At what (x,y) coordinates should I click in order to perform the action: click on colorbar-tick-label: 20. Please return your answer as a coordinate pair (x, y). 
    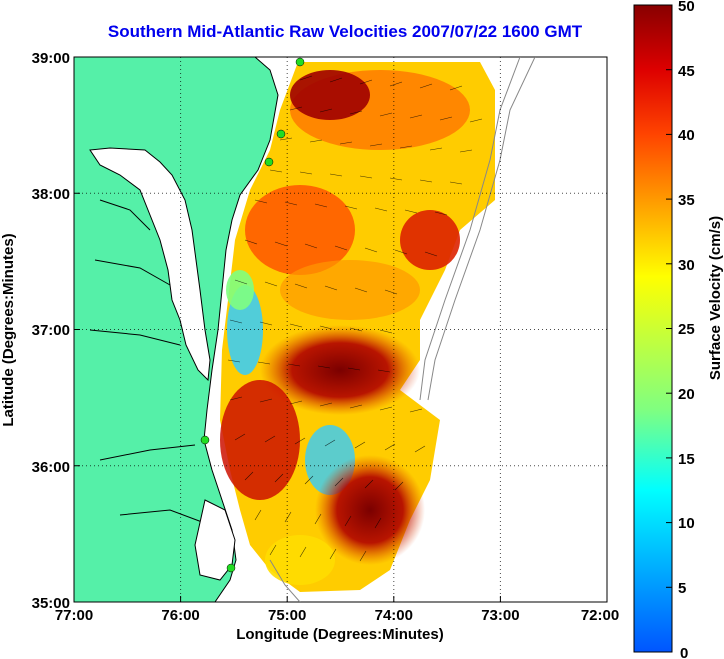
    Looking at the image, I should click on (686, 394).